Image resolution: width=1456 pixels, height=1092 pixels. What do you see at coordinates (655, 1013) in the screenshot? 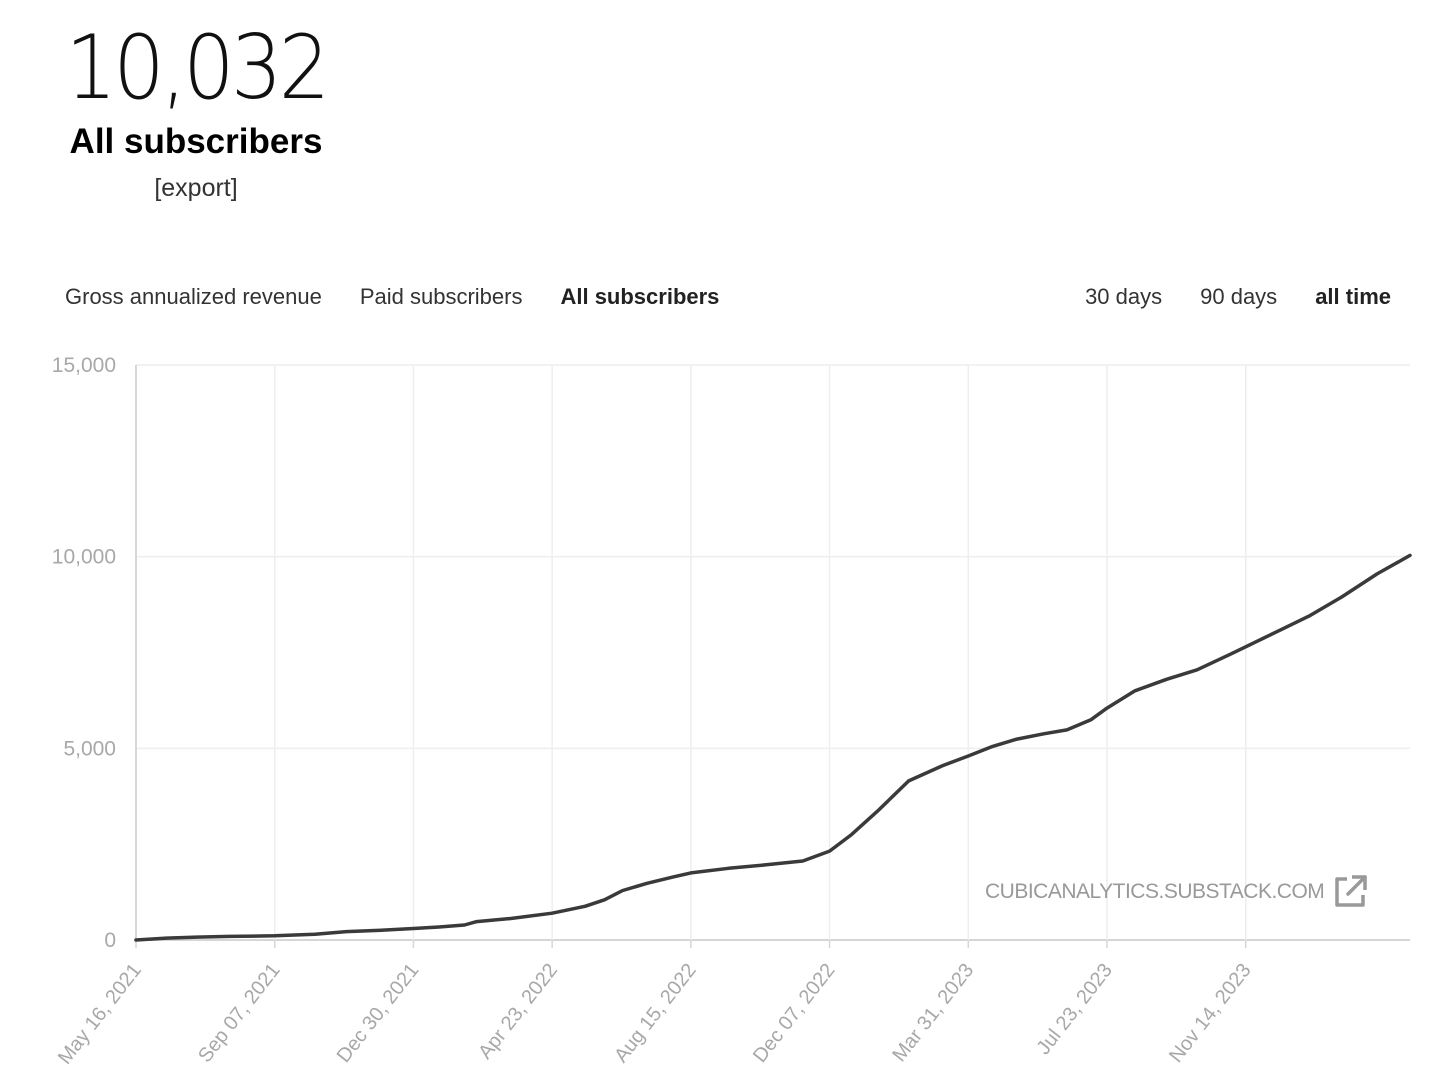
I see `x-tick-label: Aug 15, 2022` at bounding box center [655, 1013].